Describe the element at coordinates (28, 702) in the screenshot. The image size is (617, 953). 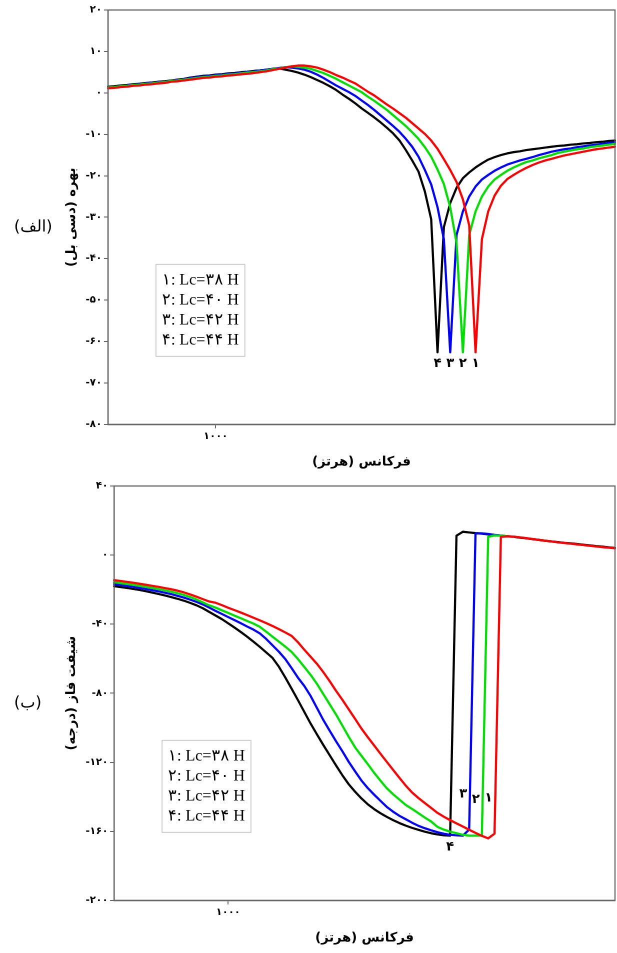
I see `text: (ب)` at that location.